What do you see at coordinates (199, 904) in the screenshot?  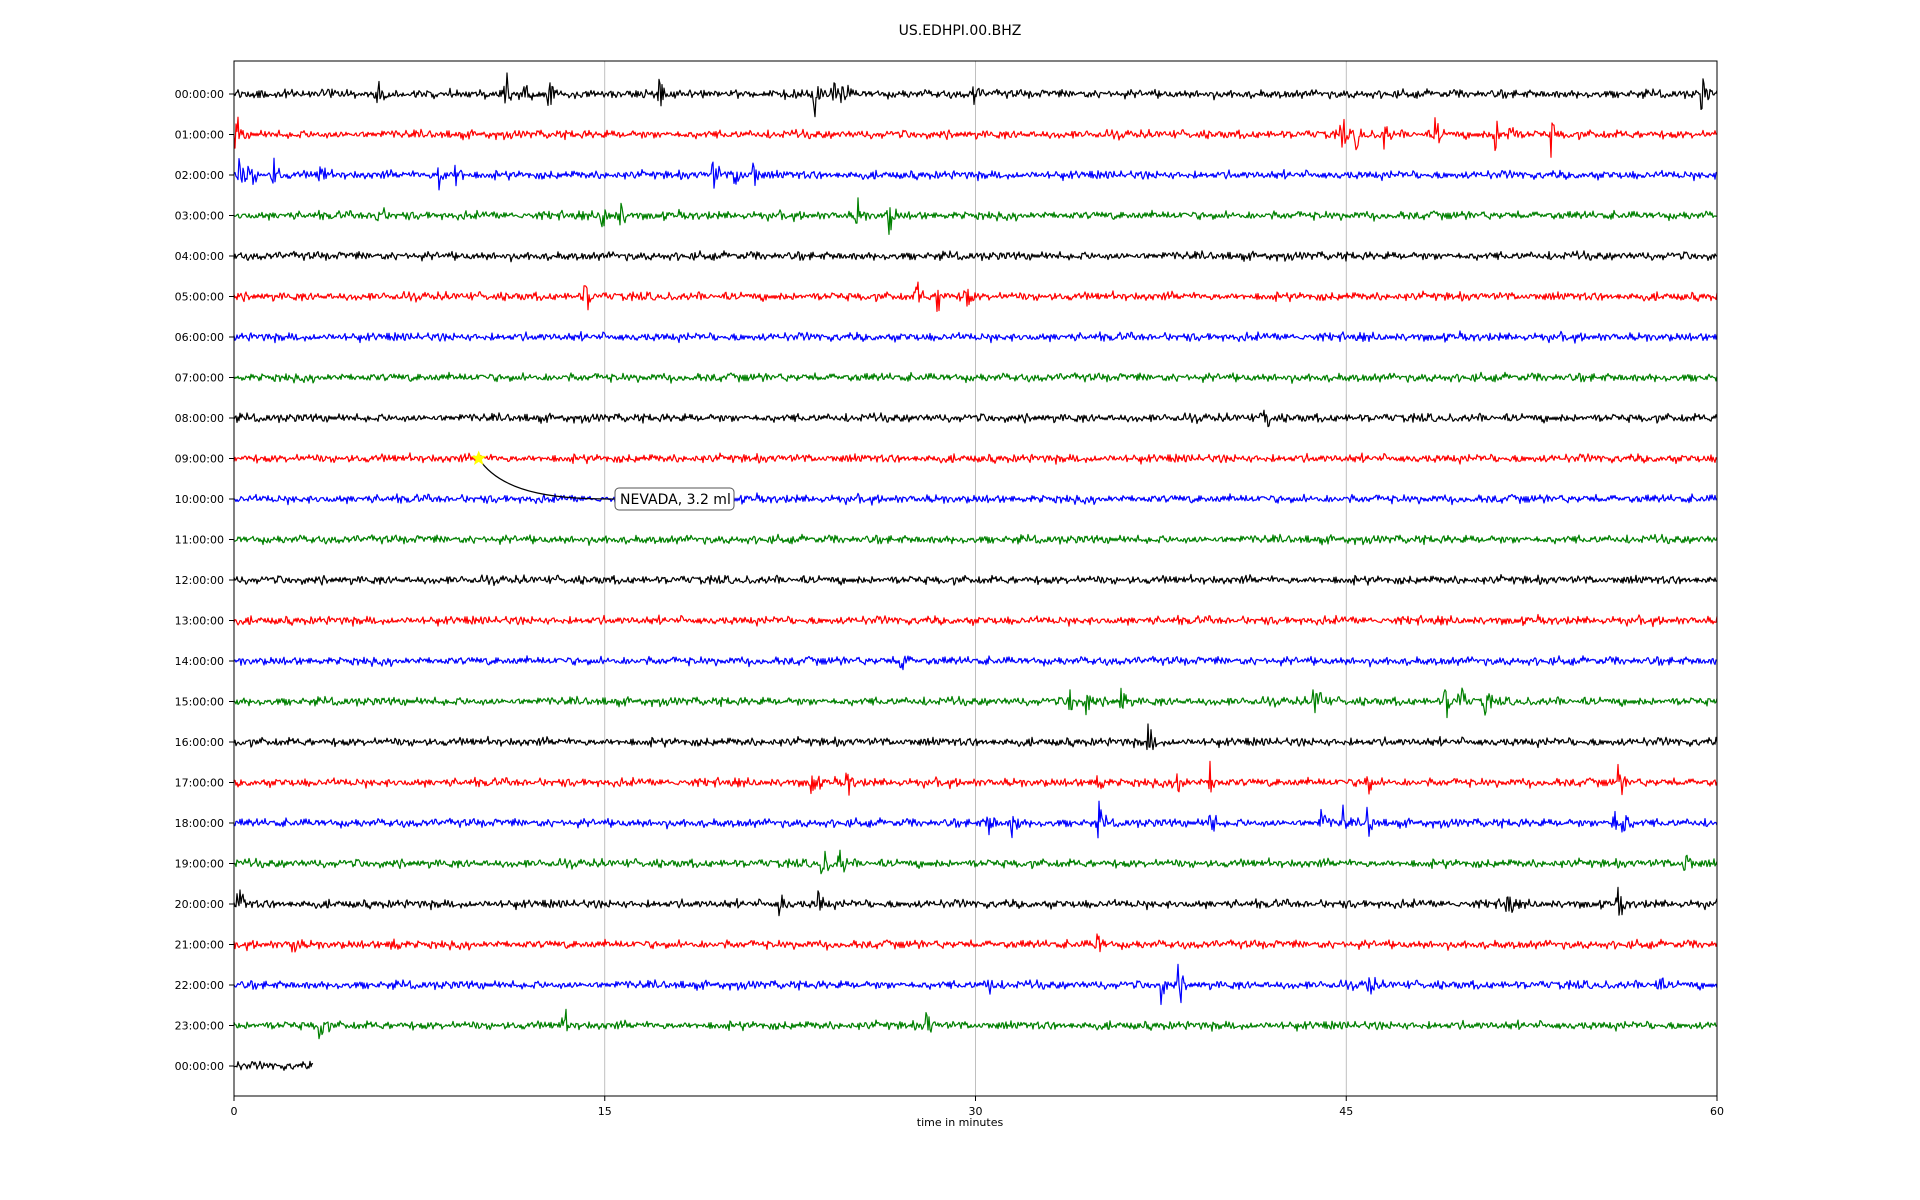 I see `row-label: 20:00:00` at bounding box center [199, 904].